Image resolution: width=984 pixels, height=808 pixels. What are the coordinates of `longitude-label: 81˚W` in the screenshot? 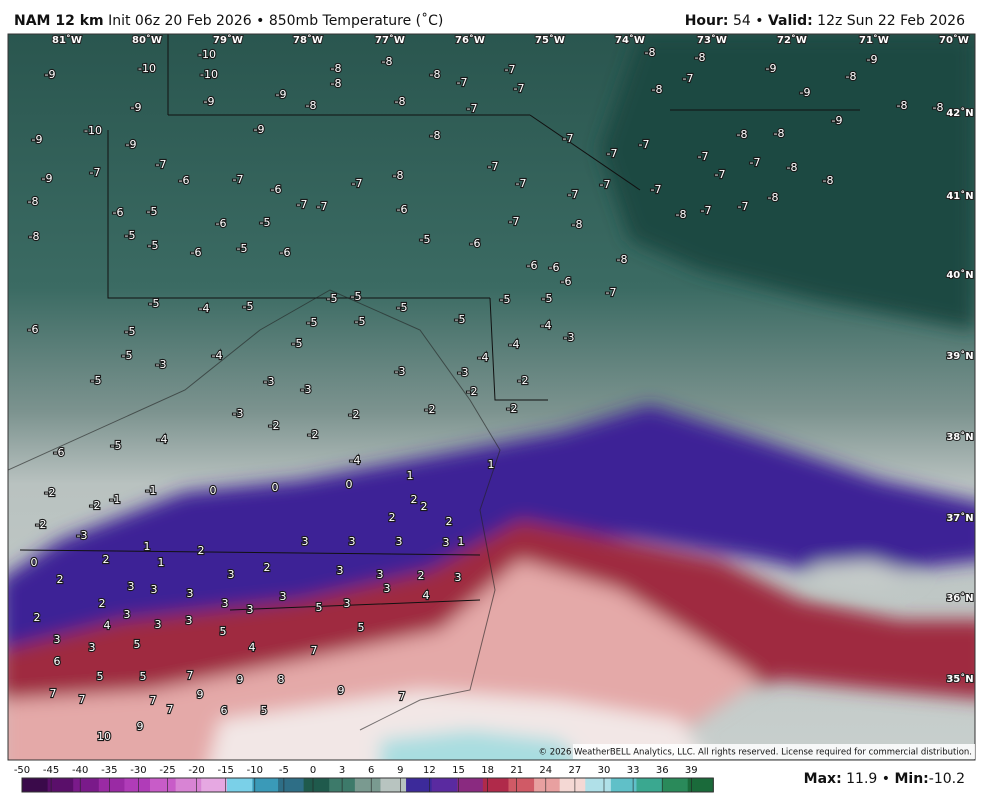 It's located at (67, 40).